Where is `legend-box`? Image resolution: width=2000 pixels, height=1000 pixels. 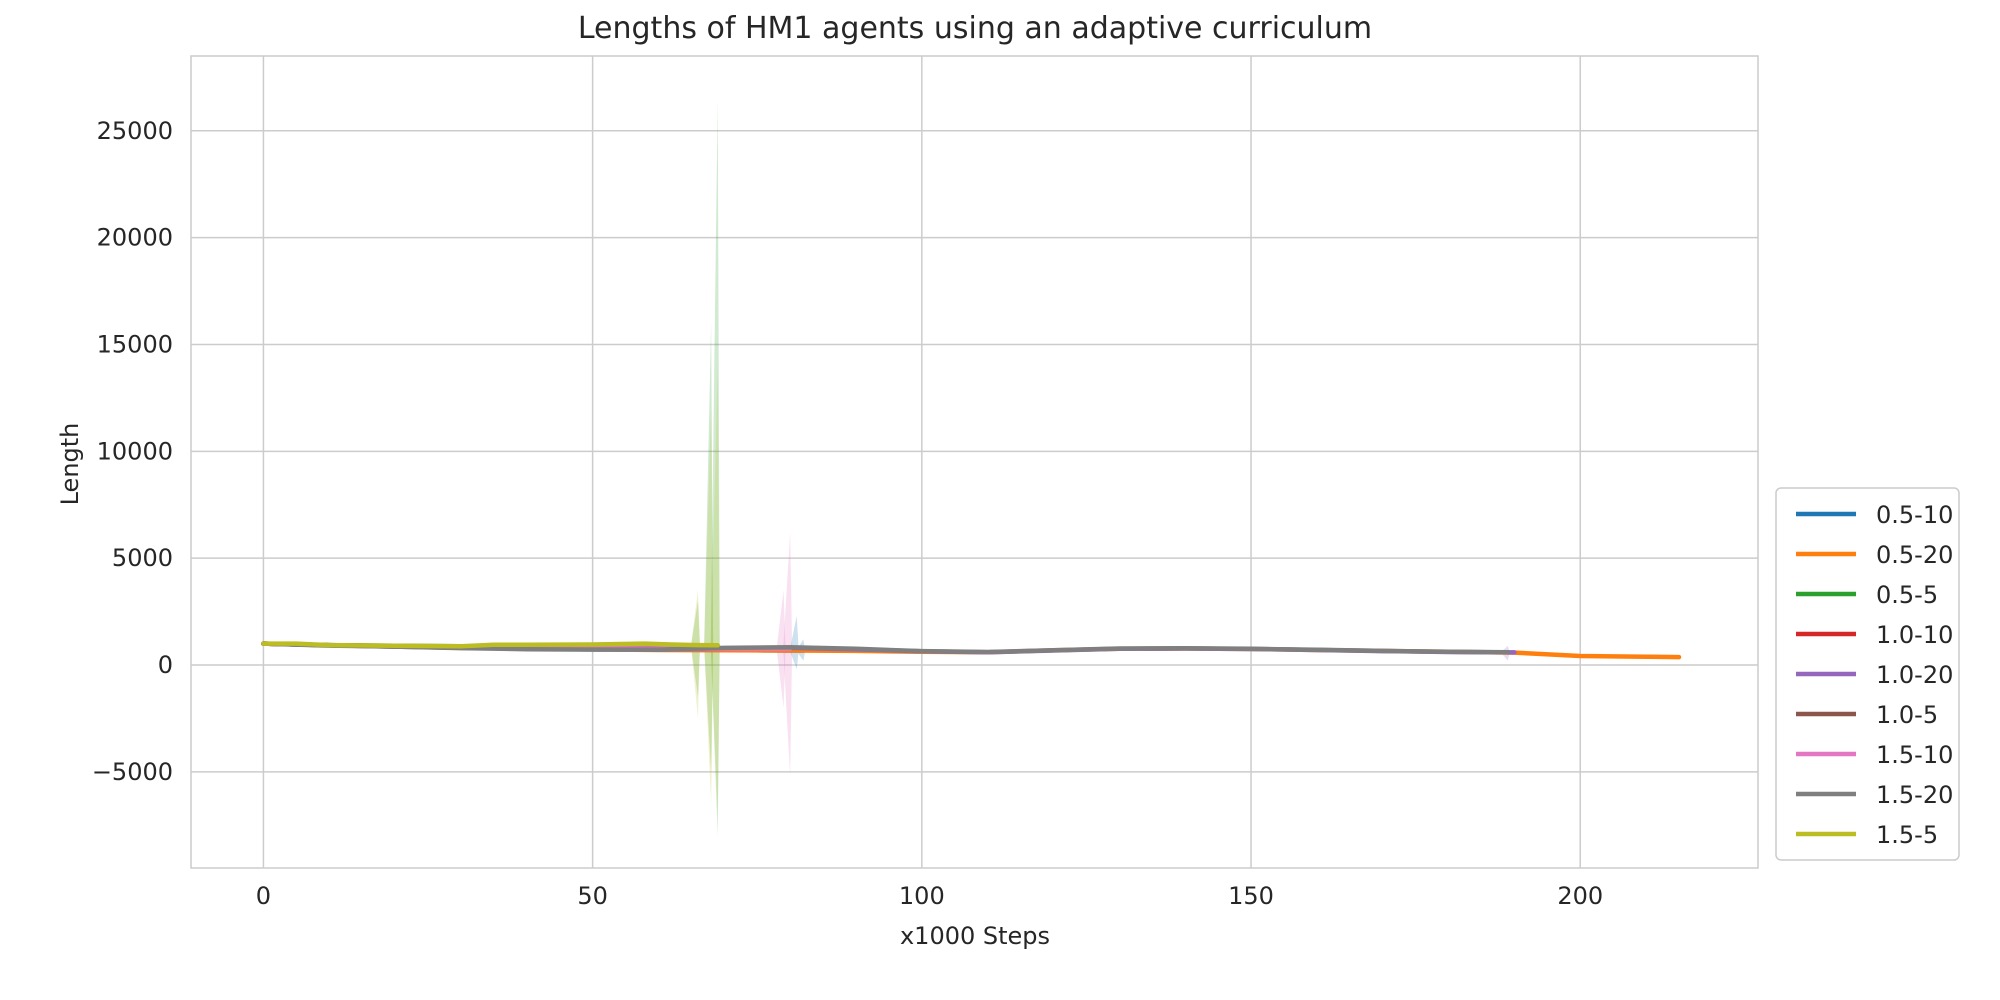 legend-box is located at coordinates (1867, 674).